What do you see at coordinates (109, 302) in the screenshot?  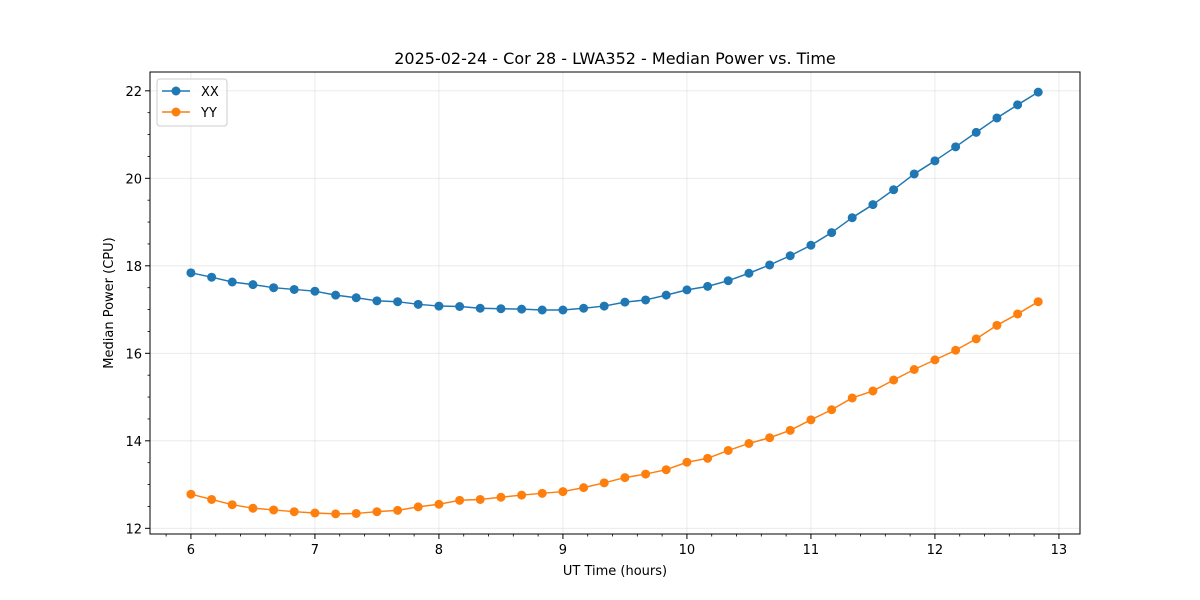 I see `y-axis-label: Median Power (CPU)` at bounding box center [109, 302].